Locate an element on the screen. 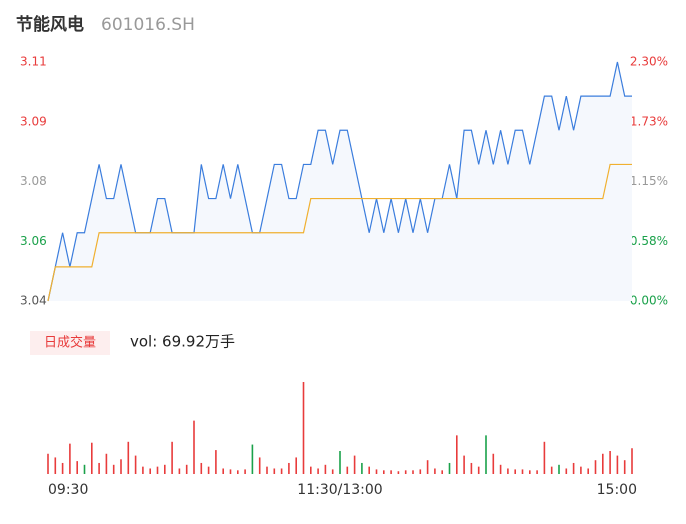 This screenshot has height=524, width=686. y2-tick-label: 1.73% is located at coordinates (649, 121).